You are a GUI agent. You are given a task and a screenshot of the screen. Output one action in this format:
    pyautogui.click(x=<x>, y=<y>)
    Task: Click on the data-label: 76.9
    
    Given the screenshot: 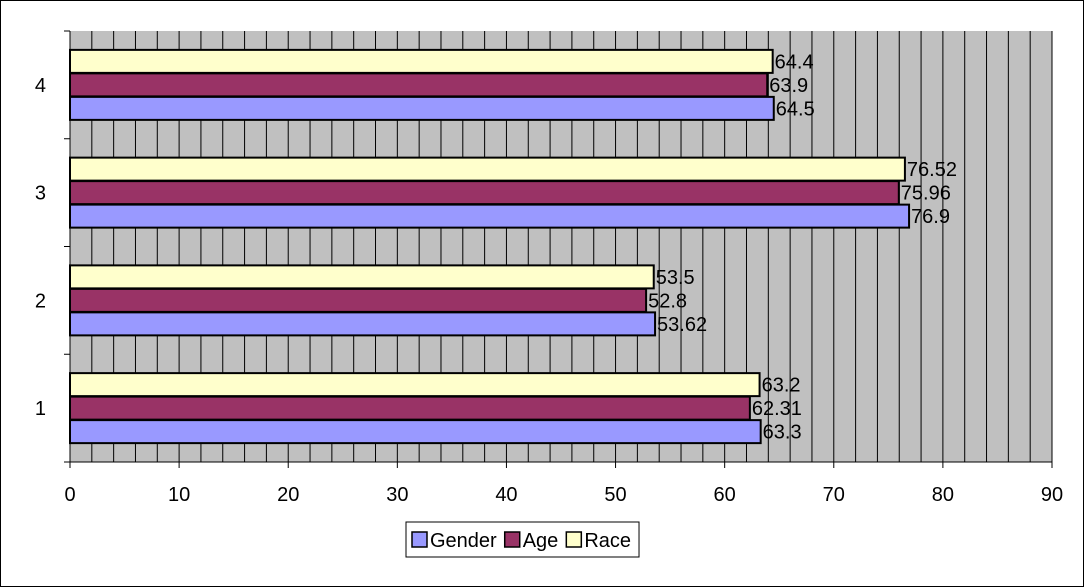 What is the action you would take?
    pyautogui.click(x=930, y=217)
    